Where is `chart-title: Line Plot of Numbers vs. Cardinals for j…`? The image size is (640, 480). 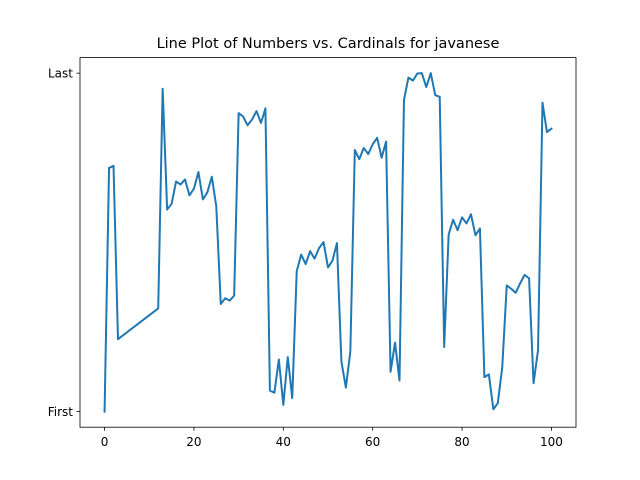
chart-title: Line Plot of Numbers vs. Cardinals for j… is located at coordinates (328, 44).